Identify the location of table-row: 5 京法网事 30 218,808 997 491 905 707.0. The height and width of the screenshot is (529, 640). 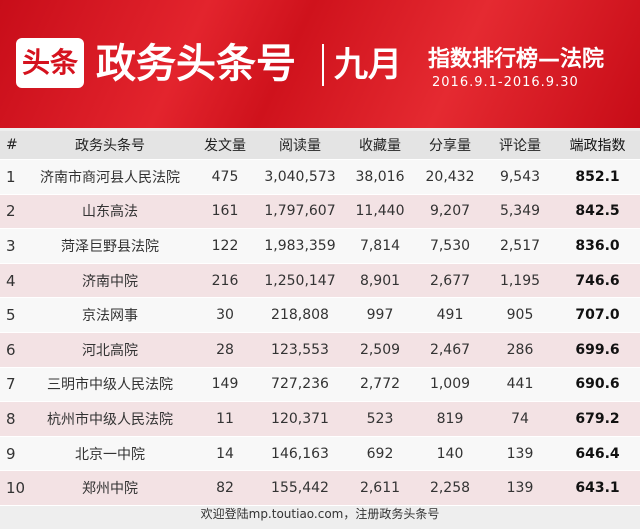
(320, 315).